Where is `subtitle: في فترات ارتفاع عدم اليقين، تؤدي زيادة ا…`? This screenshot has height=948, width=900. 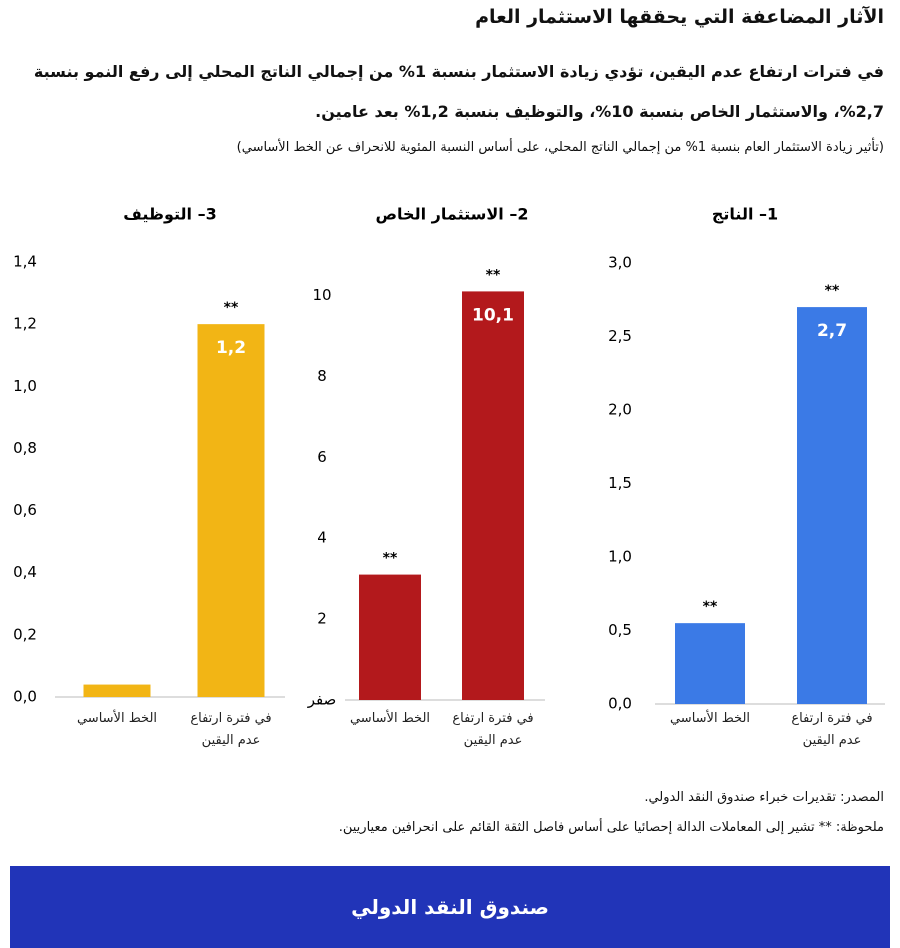 subtitle: في فترات ارتفاع عدم اليقين، تؤدي زيادة ا… is located at coordinates (458, 91).